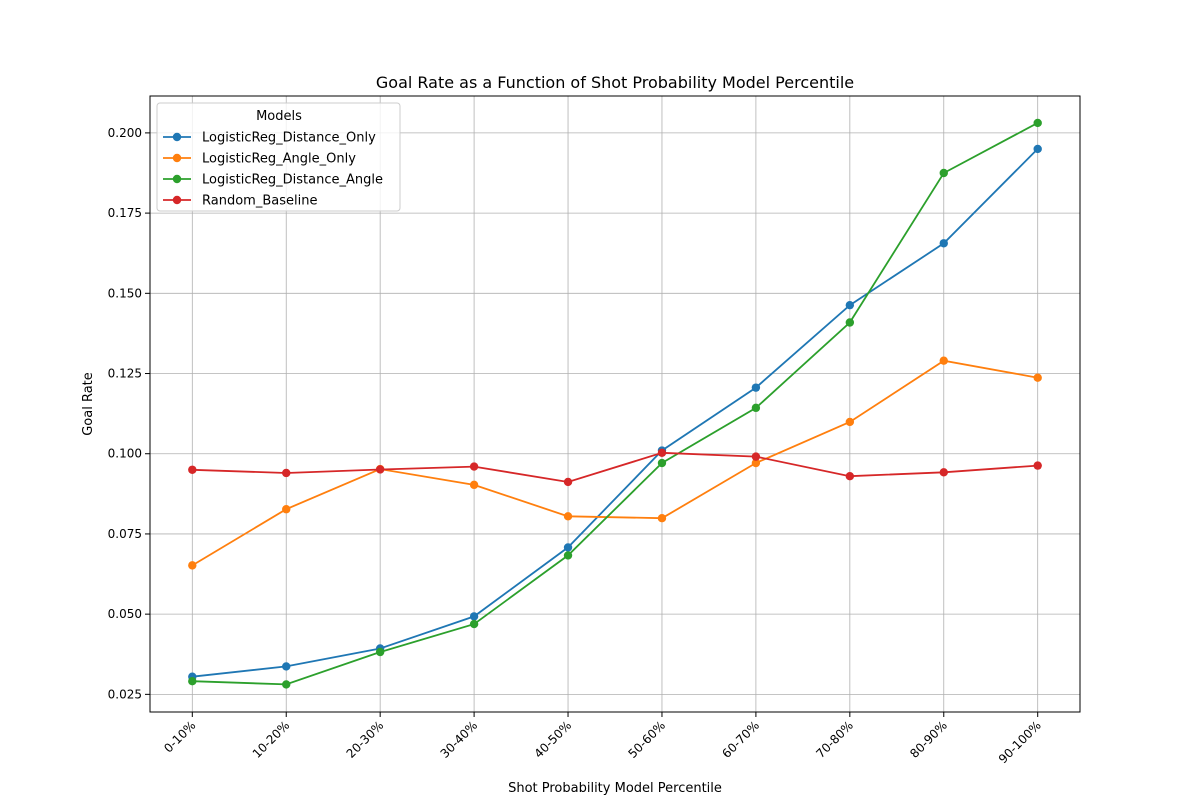  Describe the element at coordinates (179, 736) in the screenshot. I see `x-tick-label: 0-10%` at that location.